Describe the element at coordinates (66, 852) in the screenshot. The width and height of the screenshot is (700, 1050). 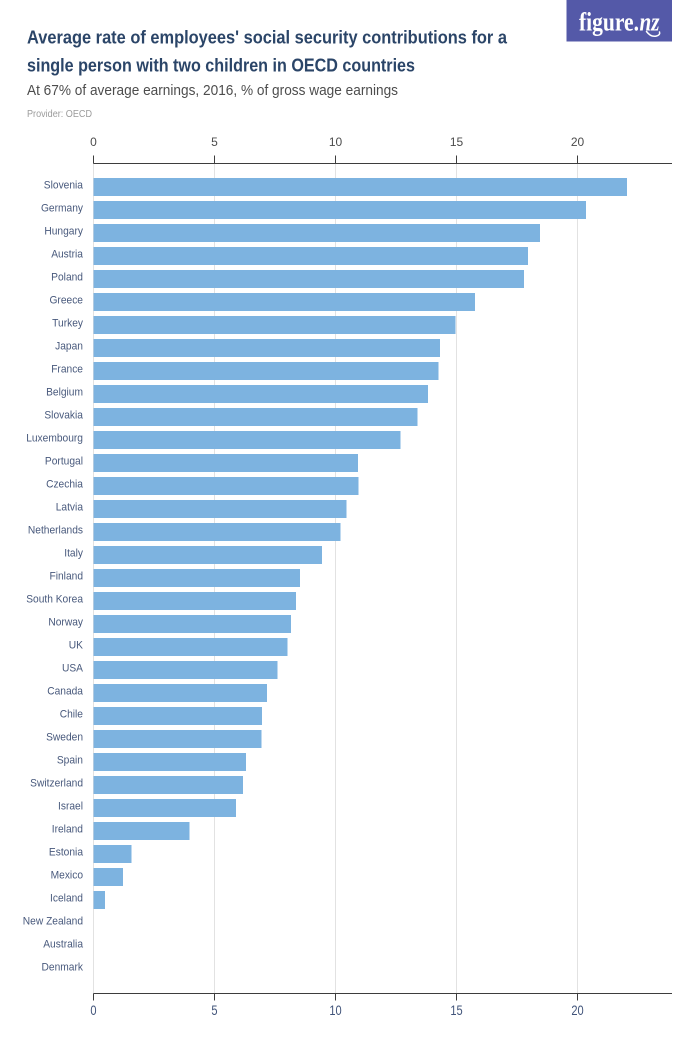
I see `svg-text: Estonia` at that location.